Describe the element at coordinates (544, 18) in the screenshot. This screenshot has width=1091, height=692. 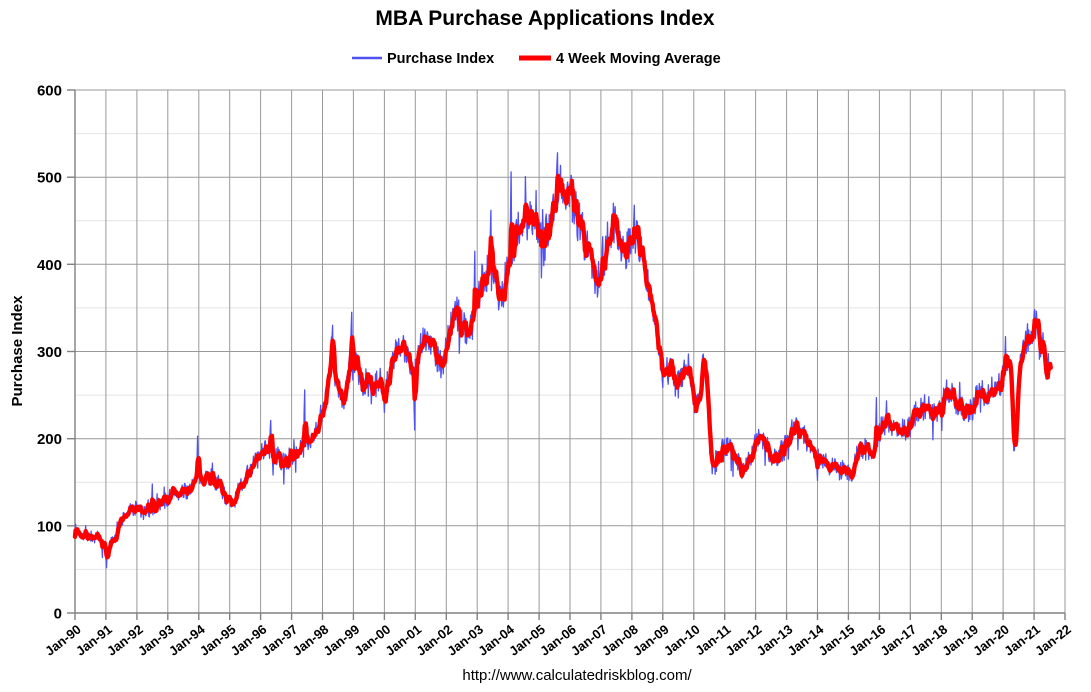
I see `chart-title: MBA Purchase Applications Index` at that location.